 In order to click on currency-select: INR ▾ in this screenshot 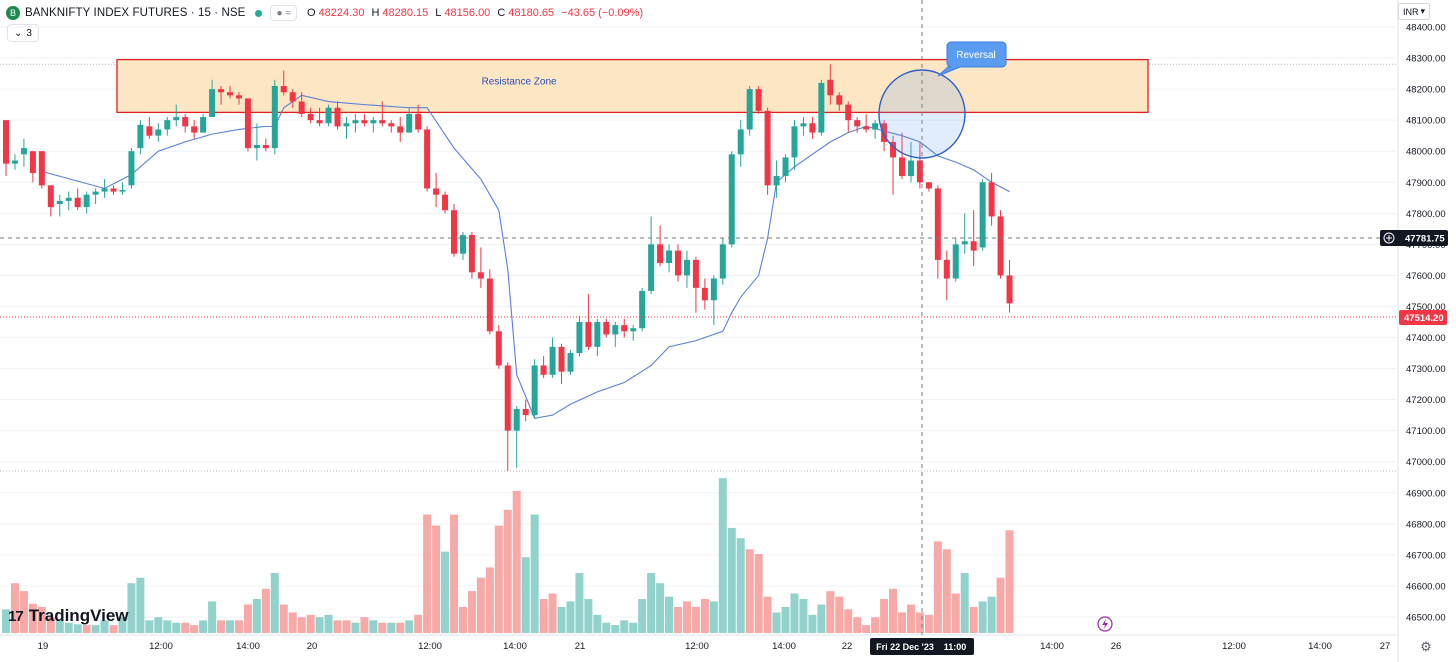, I will do `click(1414, 11)`.